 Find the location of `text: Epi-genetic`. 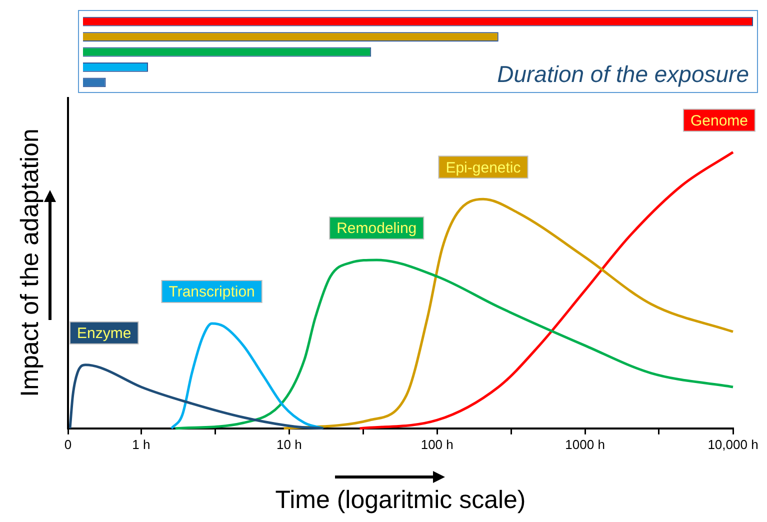

text: Epi-genetic is located at coordinates (484, 167).